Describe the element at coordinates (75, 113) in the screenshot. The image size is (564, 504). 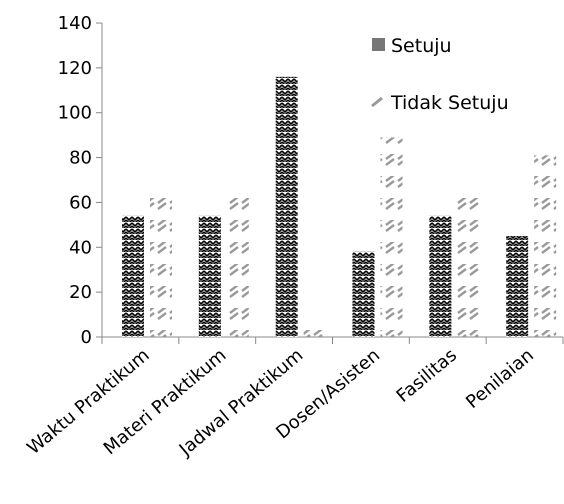
I see `y-tick-label: 100` at that location.